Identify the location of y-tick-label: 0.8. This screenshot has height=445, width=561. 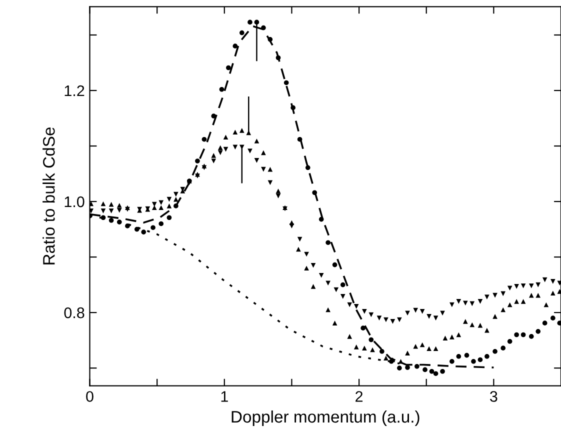
(74, 312).